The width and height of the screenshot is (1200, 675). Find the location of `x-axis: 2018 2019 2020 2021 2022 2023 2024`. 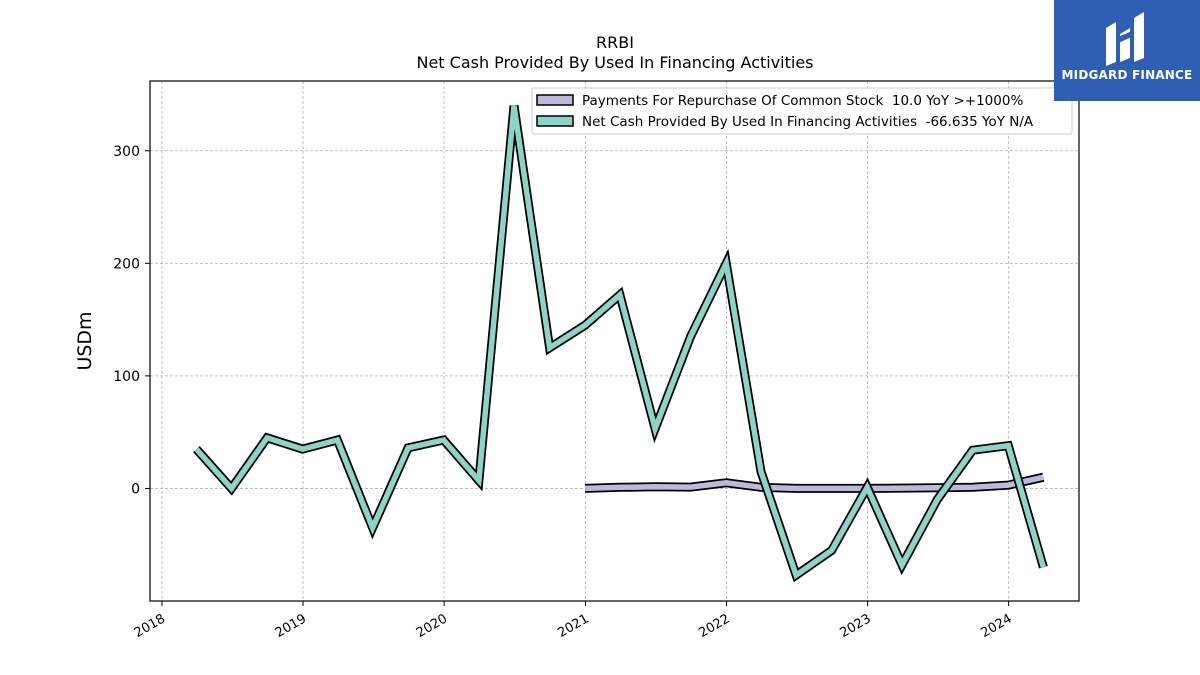

x-axis: 2018 2019 2020 2021 2022 2023 2024 is located at coordinates (573, 621).